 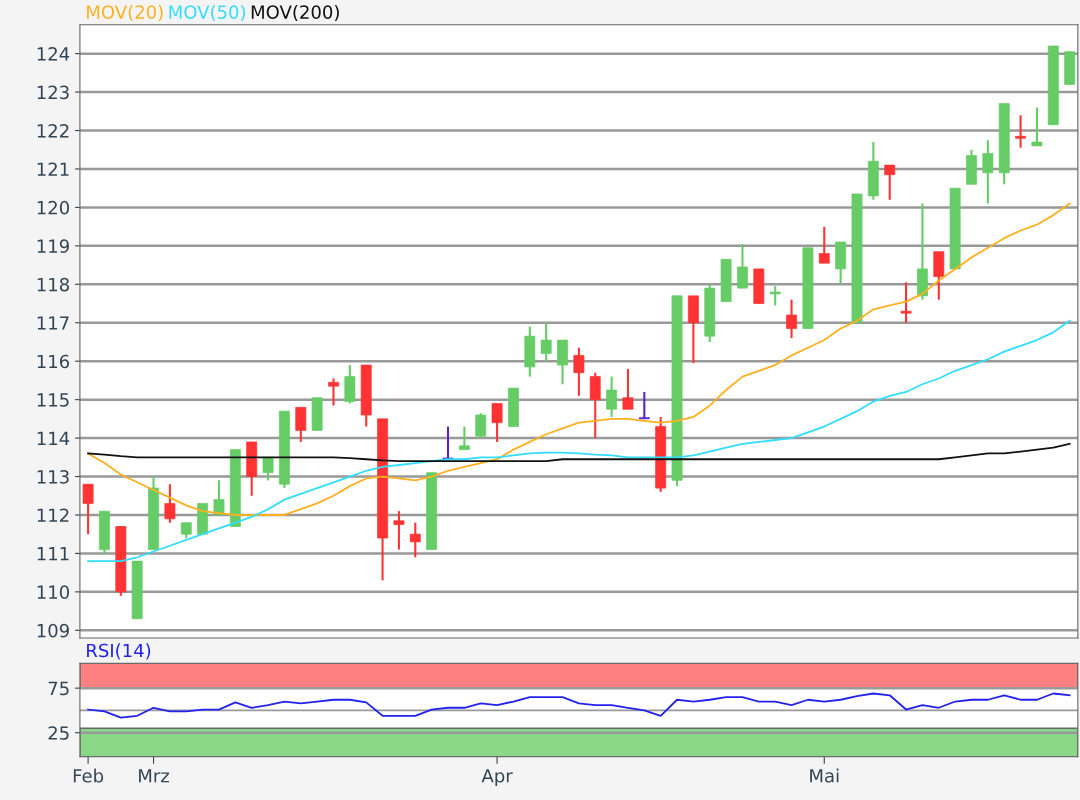 I want to click on x-tick-label: Apr, so click(x=497, y=778).